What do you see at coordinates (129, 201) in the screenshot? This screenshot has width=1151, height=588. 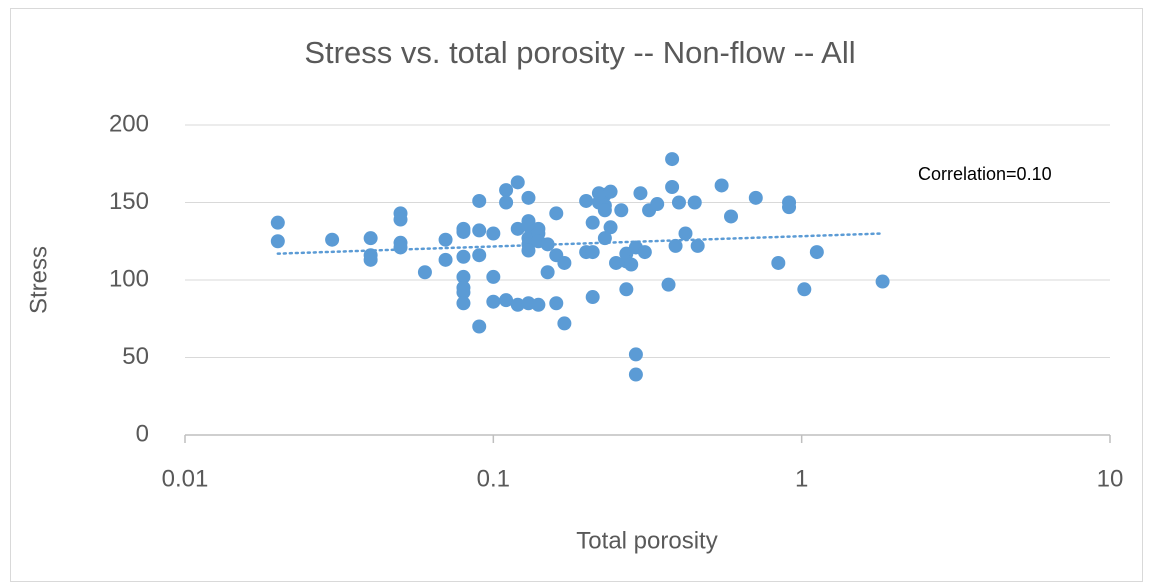 I see `y-tick-label: 150` at bounding box center [129, 201].